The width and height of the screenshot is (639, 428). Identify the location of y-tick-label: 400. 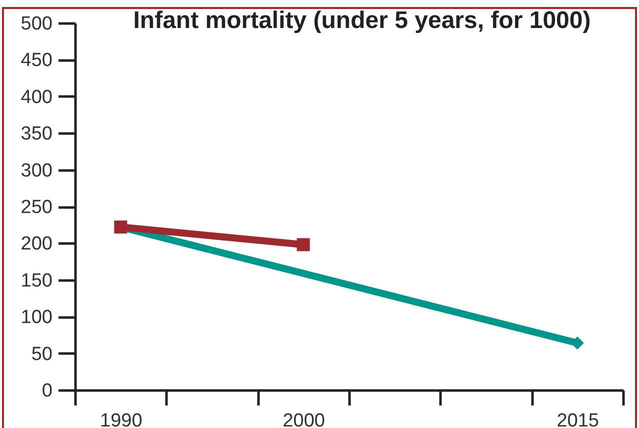
(36, 97).